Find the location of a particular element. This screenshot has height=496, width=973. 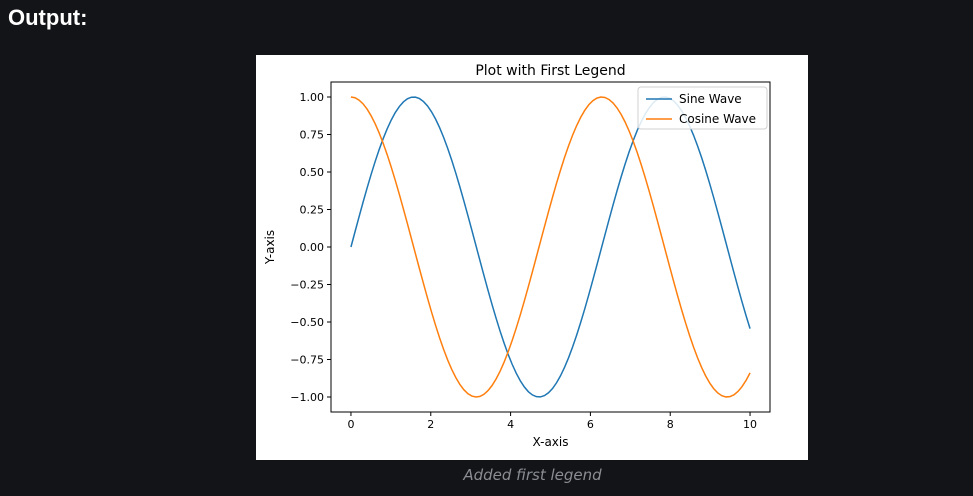

y-tick-label: 0.25 is located at coordinates (312, 210).